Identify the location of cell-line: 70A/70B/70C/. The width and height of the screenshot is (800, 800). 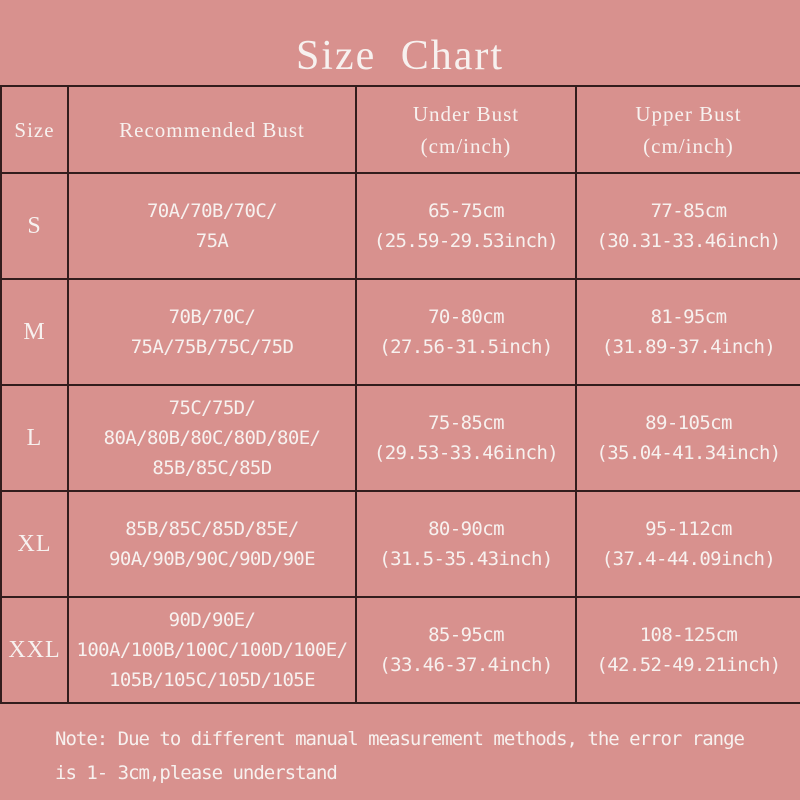
(212, 211).